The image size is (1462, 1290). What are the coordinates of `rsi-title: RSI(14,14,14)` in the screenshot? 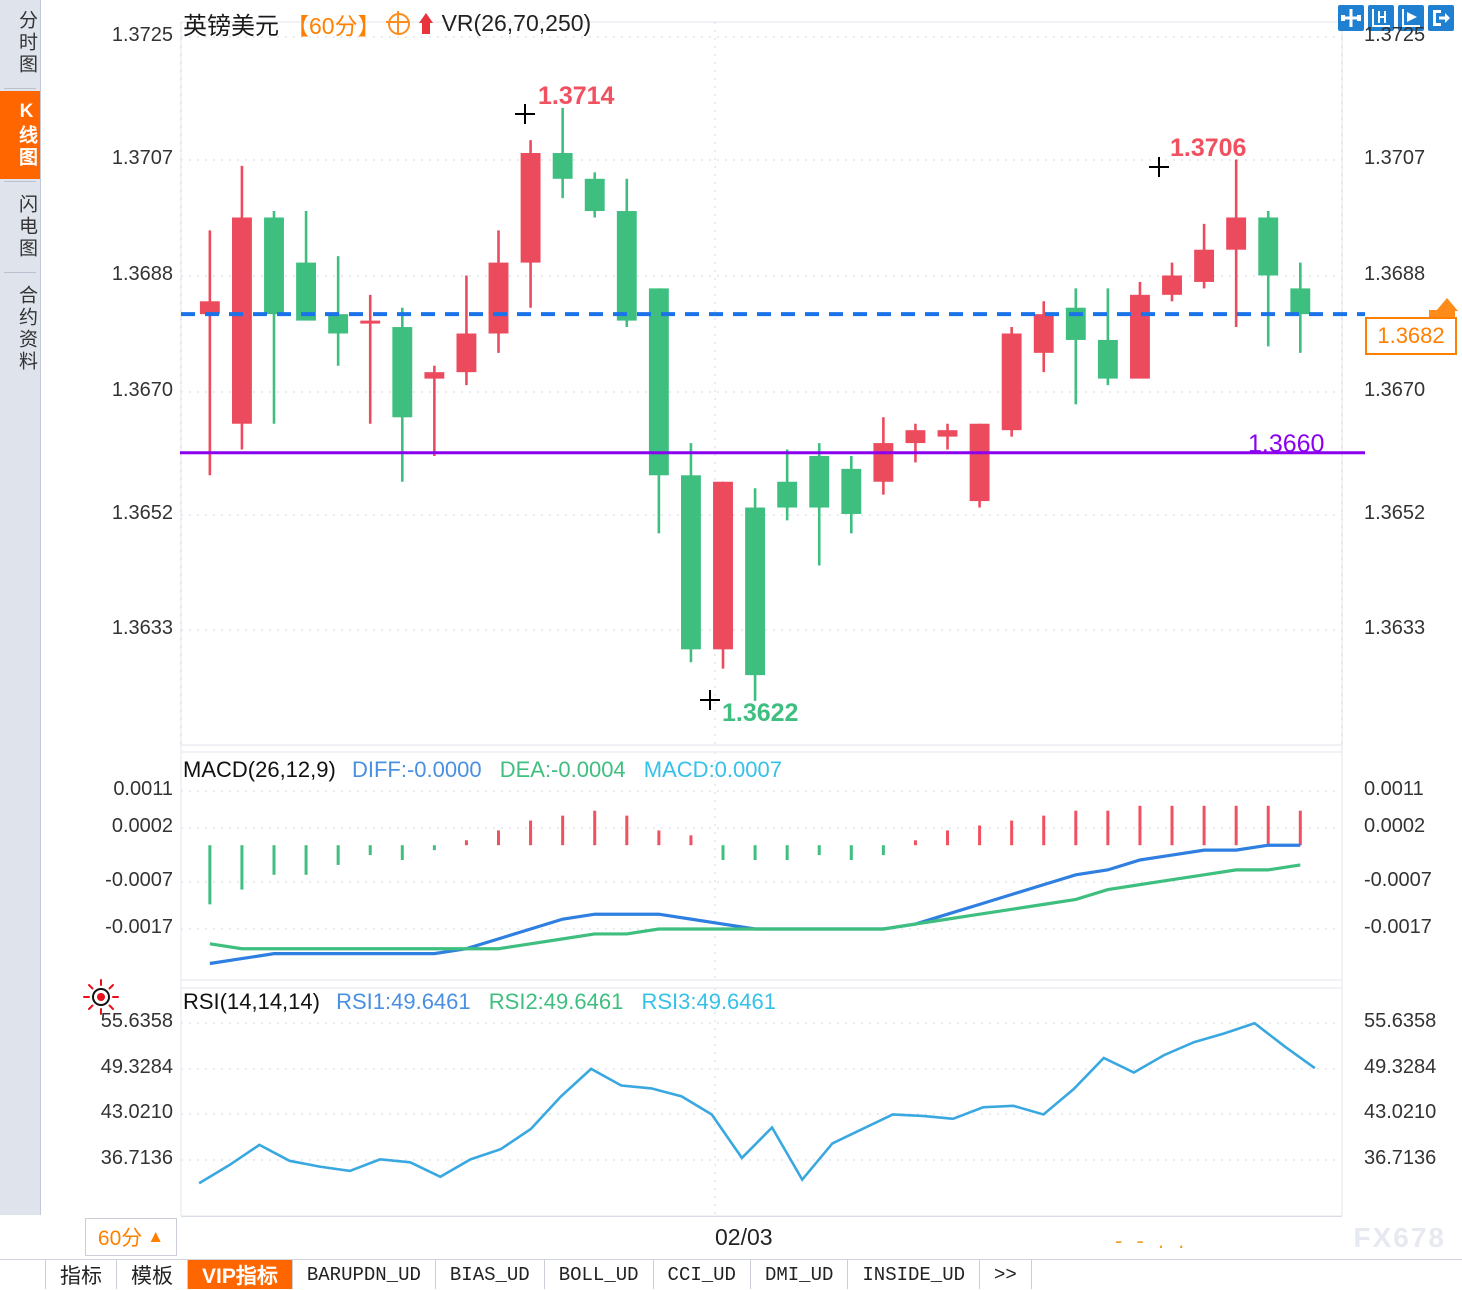 It's located at (251, 1001).